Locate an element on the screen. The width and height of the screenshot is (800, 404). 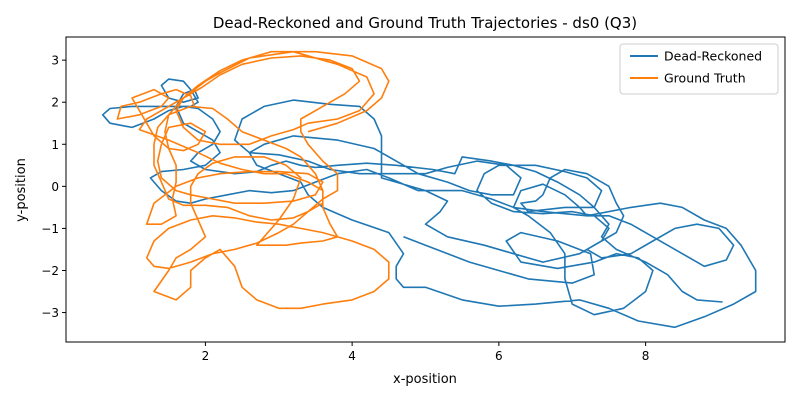
y-tick-label: −1 is located at coordinates (50, 229).